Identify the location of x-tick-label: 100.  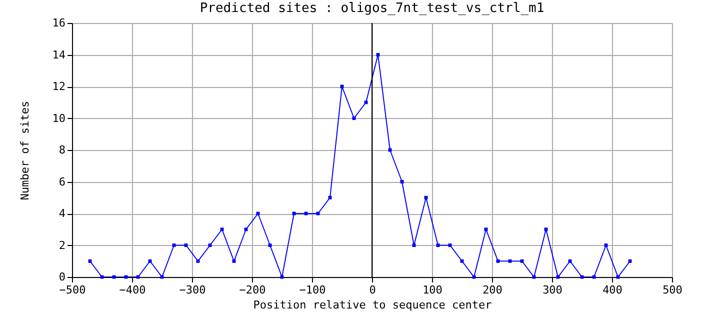
(432, 290).